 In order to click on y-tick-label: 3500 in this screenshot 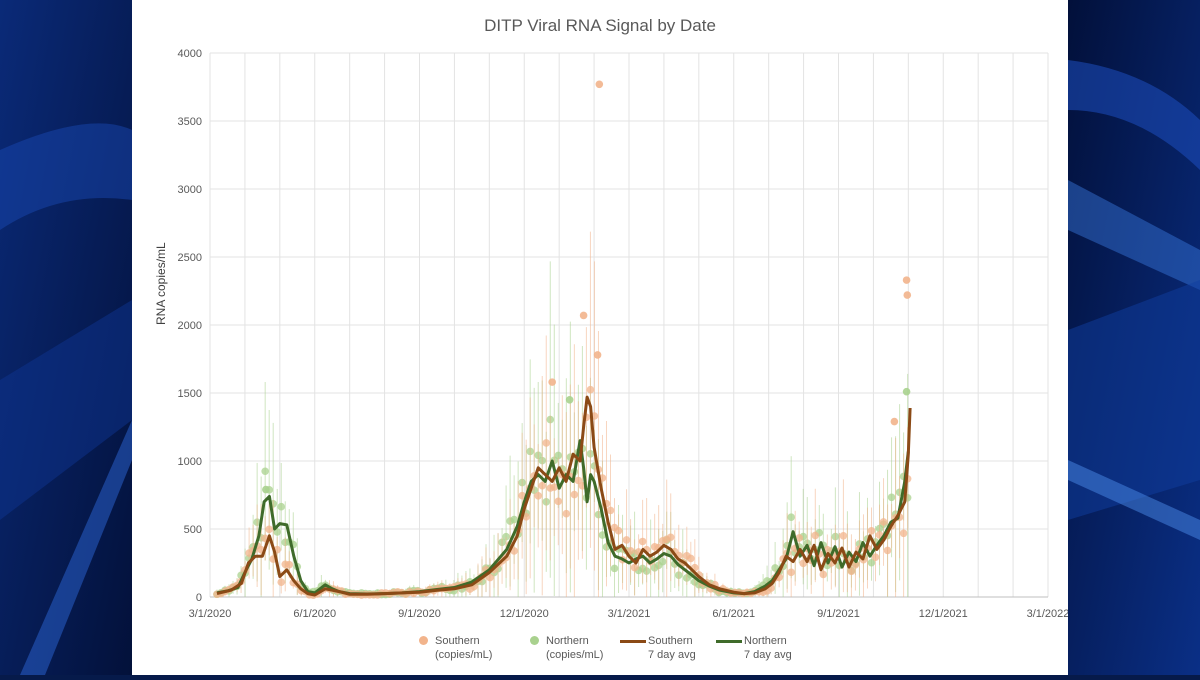, I will do `click(190, 122)`.